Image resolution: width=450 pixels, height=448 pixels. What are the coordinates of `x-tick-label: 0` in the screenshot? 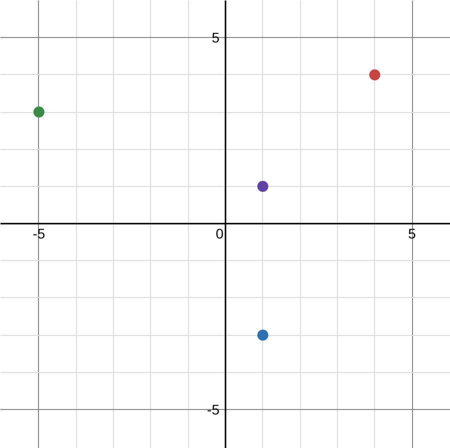 It's located at (220, 234).